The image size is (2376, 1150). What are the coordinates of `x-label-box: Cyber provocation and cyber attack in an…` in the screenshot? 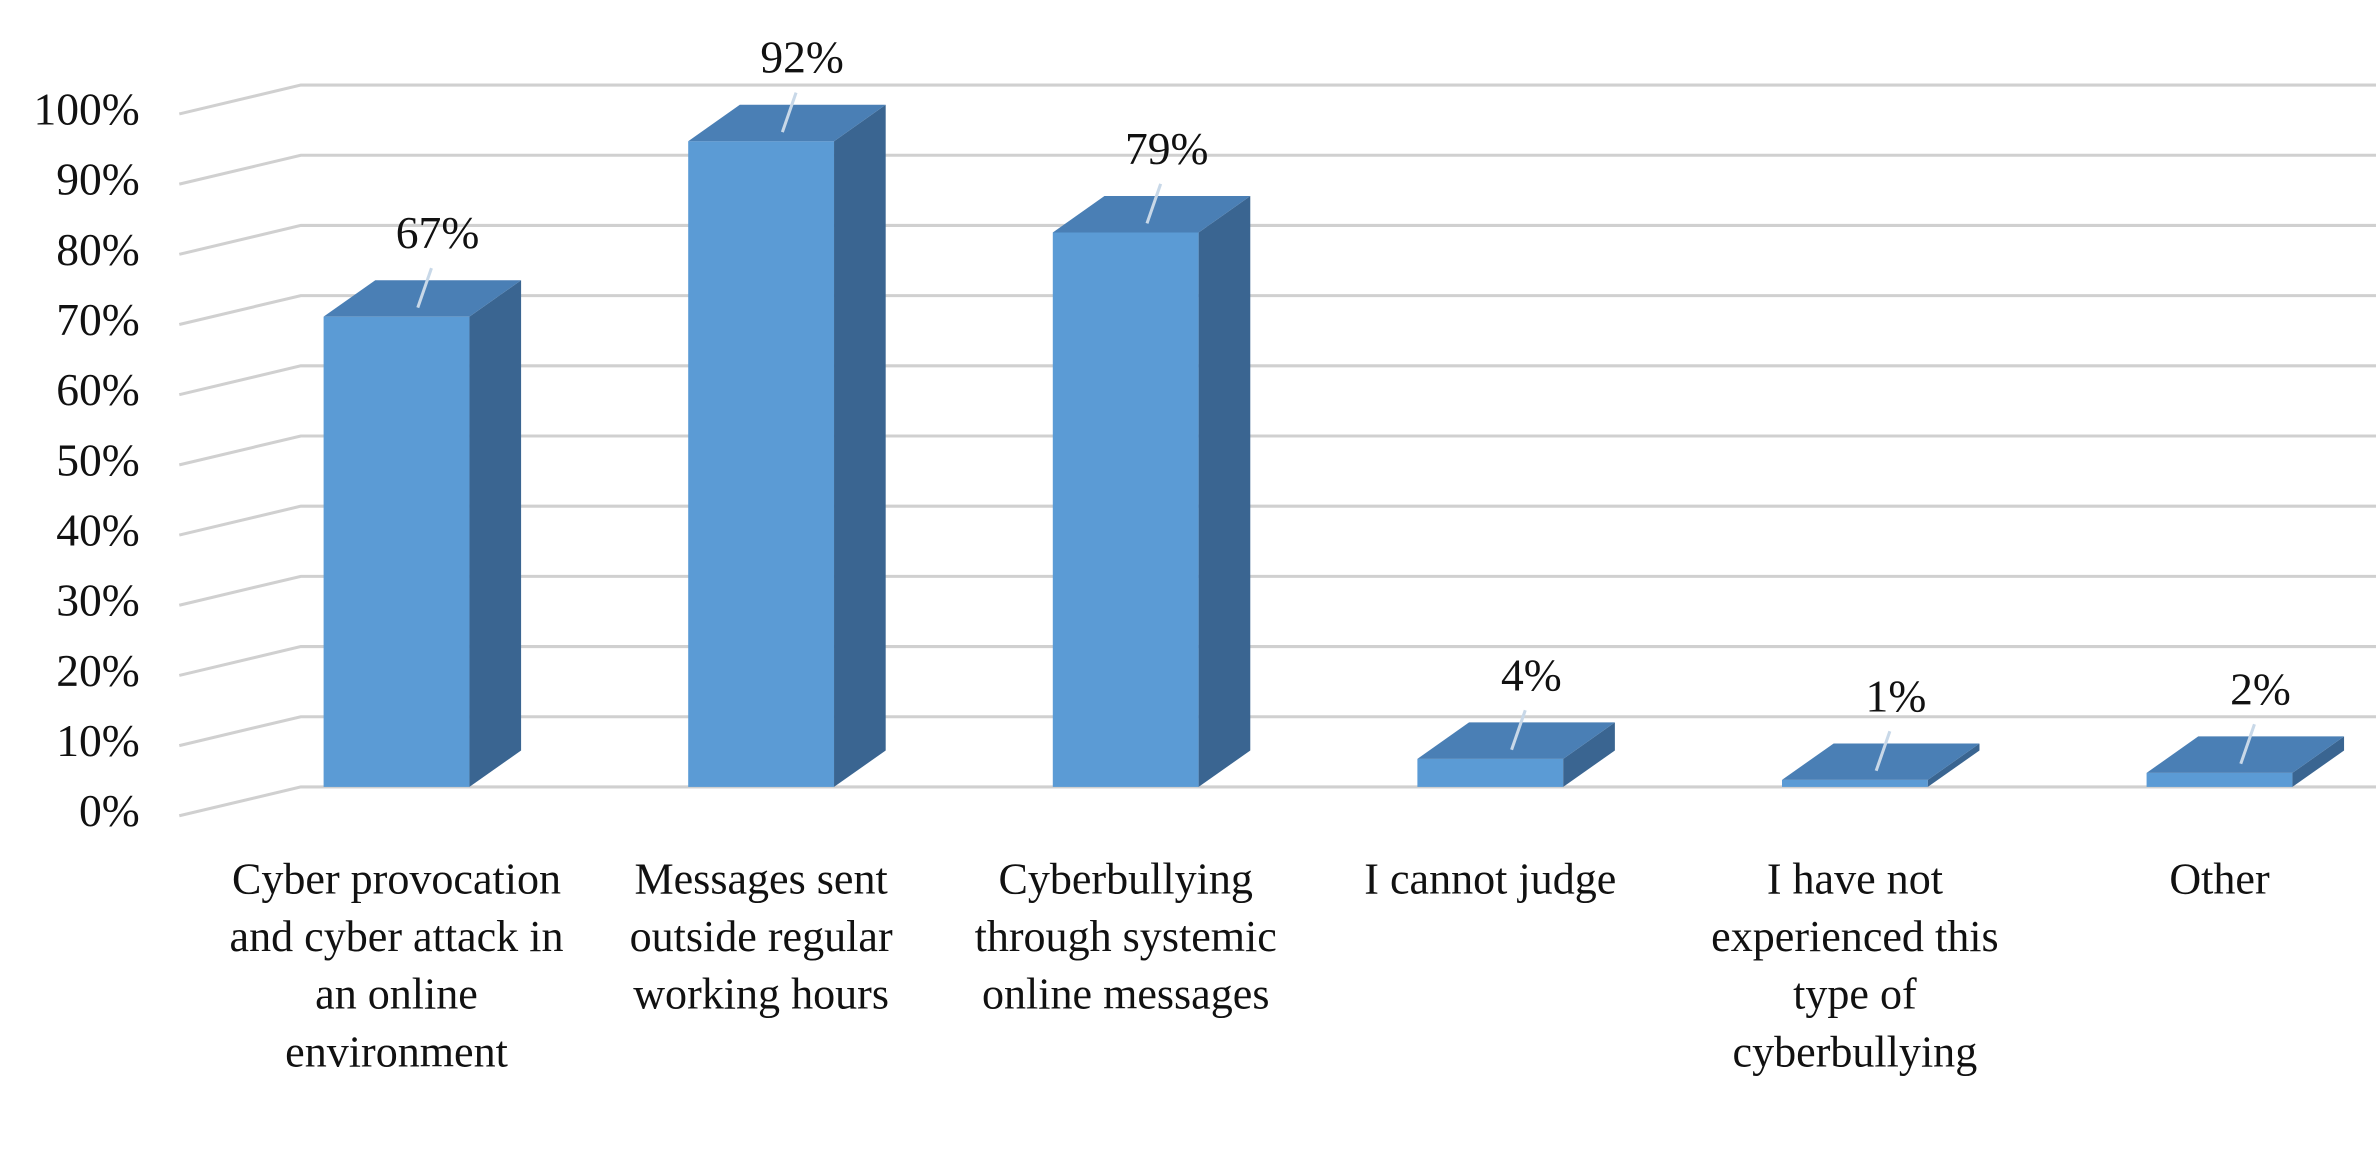 It's located at (396, 966).